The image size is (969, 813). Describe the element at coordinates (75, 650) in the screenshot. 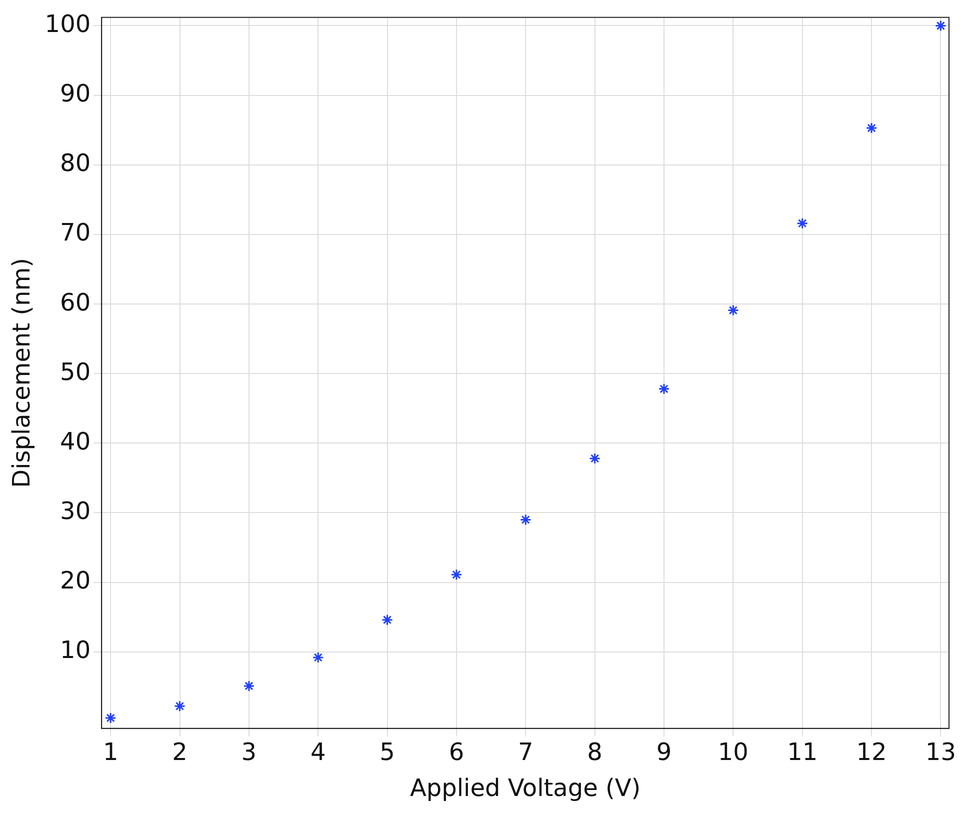

I see `y-tick-label: 10` at that location.